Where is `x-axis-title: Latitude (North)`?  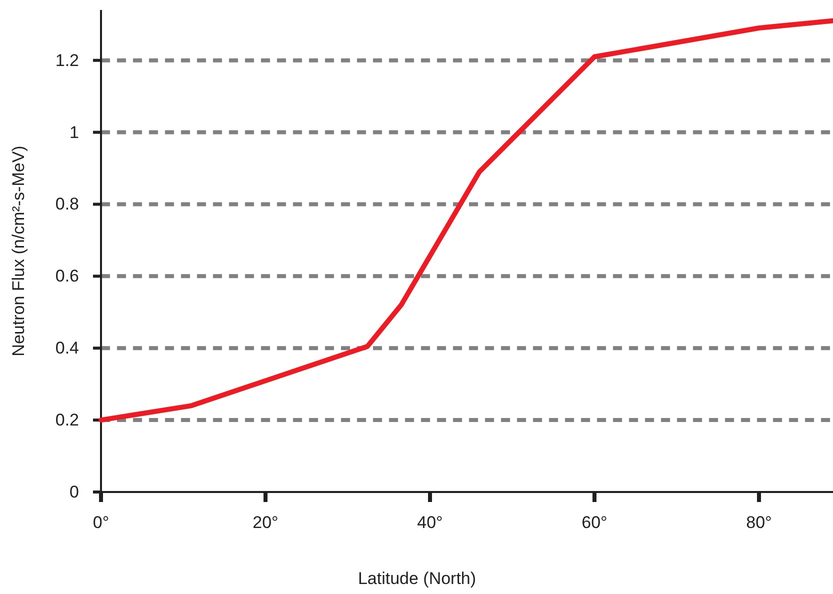 x-axis-title: Latitude (North) is located at coordinates (417, 578).